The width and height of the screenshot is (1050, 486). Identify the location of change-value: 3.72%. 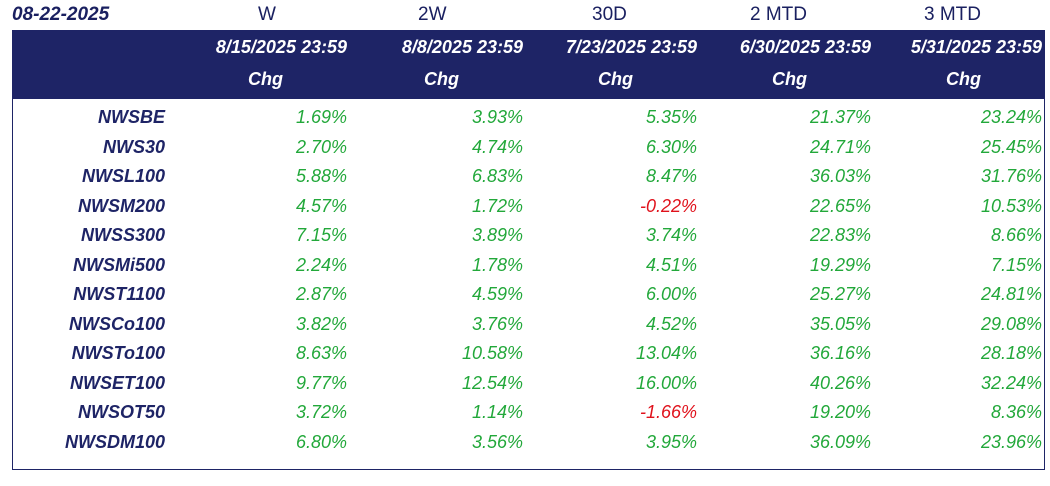
(321, 412).